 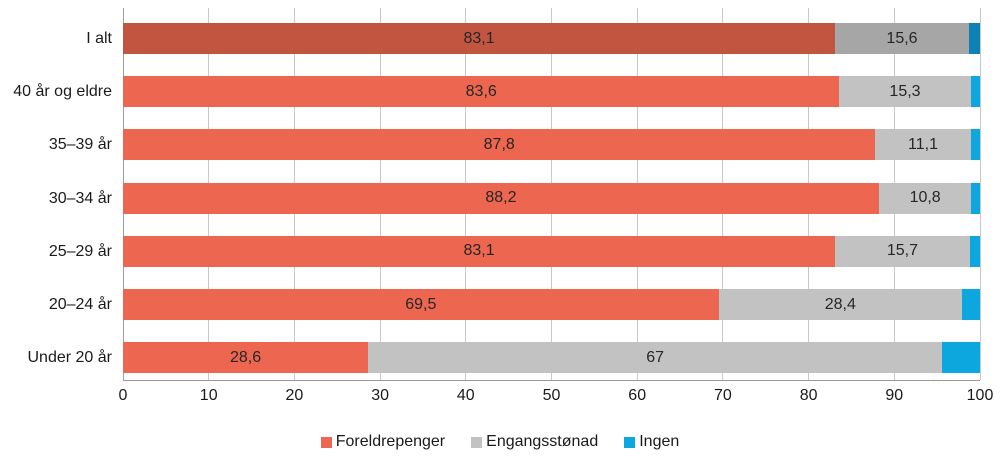 I want to click on bar-row: 88,2 10,8, so click(x=551, y=198).